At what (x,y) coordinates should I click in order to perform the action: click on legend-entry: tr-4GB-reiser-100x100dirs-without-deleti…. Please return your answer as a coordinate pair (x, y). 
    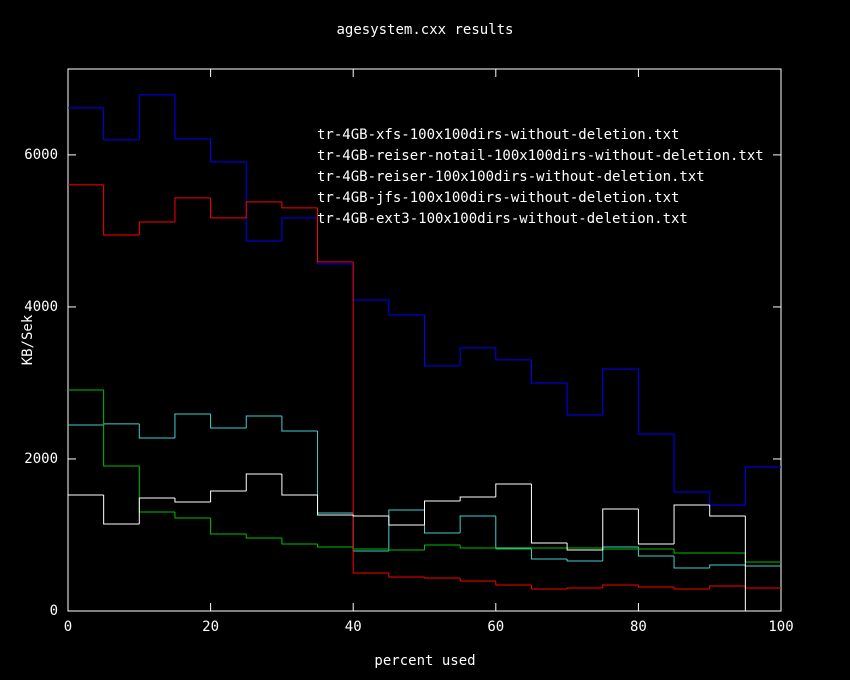
    Looking at the image, I should click on (511, 177).